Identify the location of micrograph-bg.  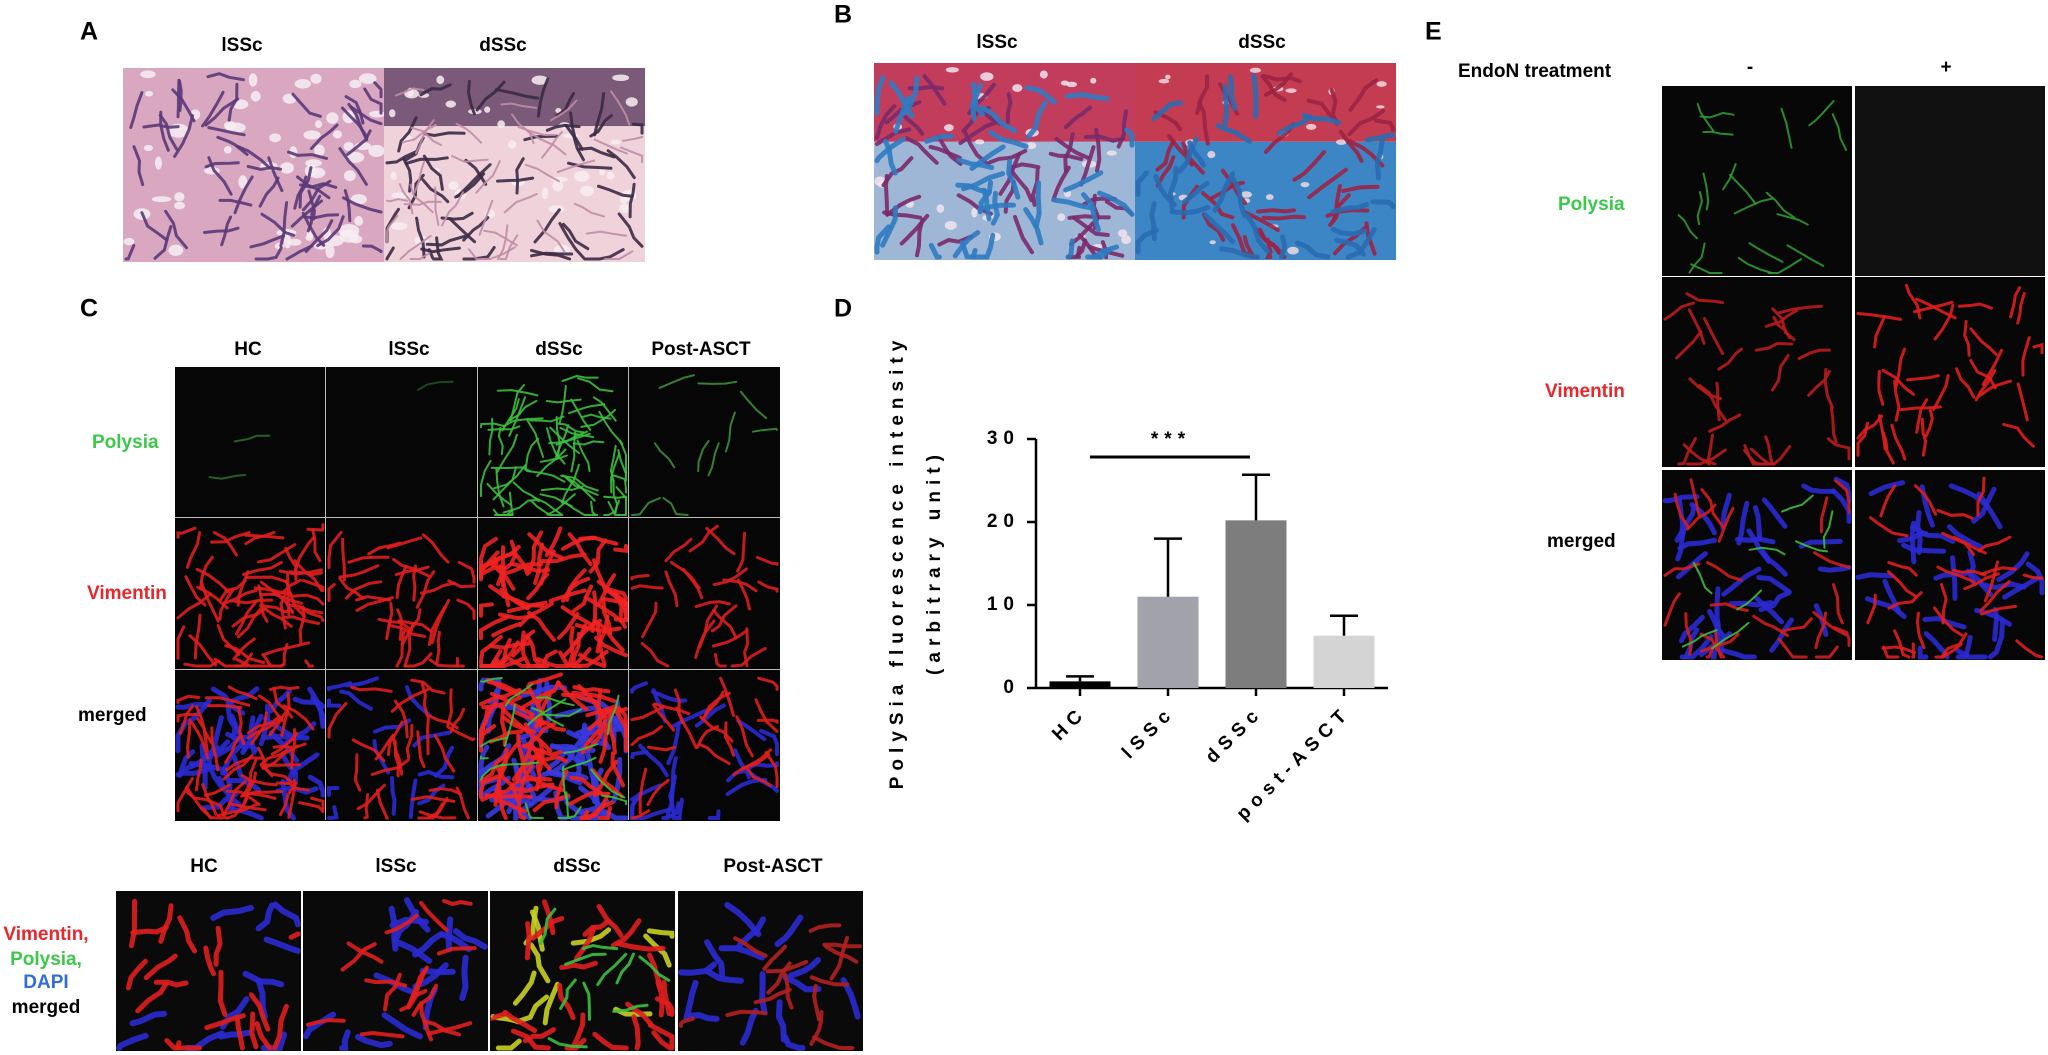
(401, 442).